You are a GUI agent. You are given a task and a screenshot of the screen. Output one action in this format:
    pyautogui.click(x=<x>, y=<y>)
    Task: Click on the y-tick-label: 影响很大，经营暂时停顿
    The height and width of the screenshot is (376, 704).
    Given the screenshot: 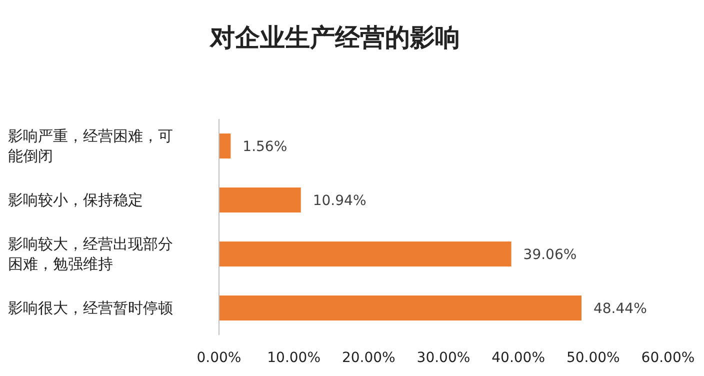 What is the action you would take?
    pyautogui.click(x=90, y=308)
    